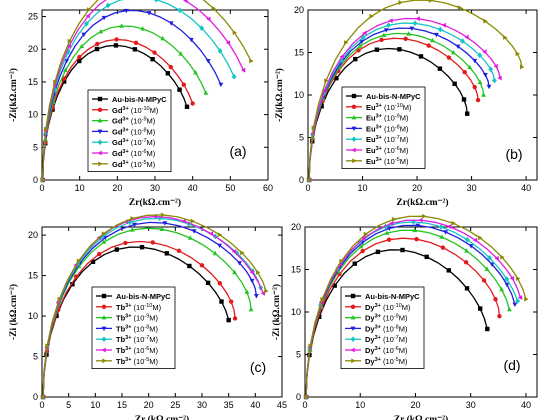 This screenshot has width=550, height=420. Describe the element at coordinates (13, 312) in the screenshot. I see `y-axis-label: -Zi (kΩ.cm⁻²)` at that location.